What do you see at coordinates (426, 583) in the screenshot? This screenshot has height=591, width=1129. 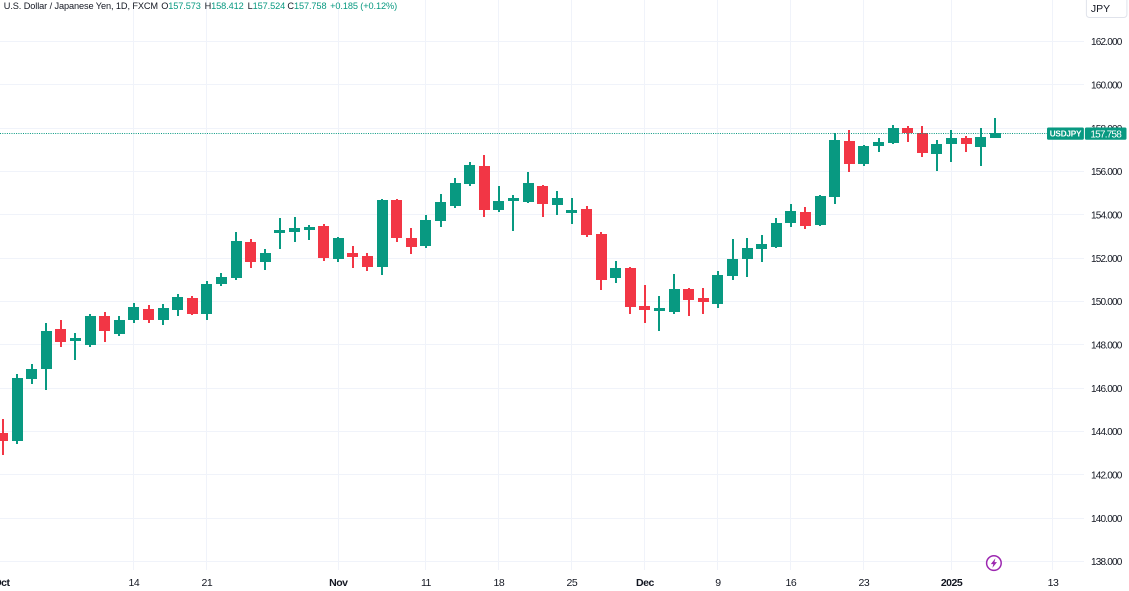 I see `svg-text: 11` at bounding box center [426, 583].